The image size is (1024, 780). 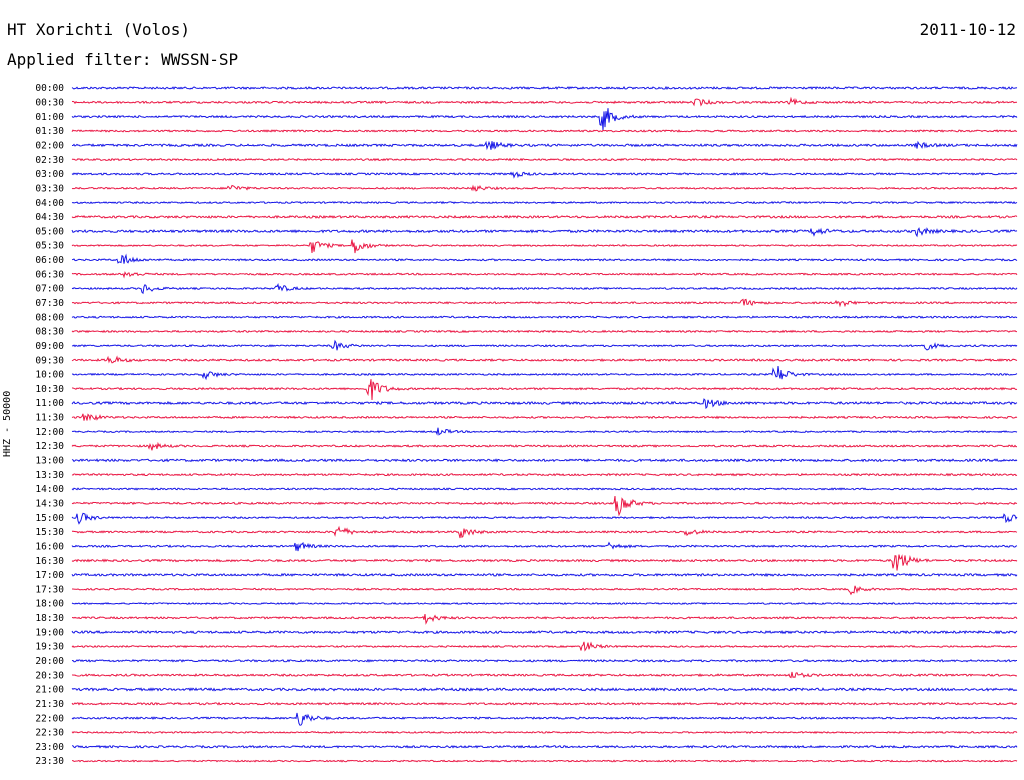 What do you see at coordinates (49, 88) in the screenshot?
I see `row-time-label: 00:00` at bounding box center [49, 88].